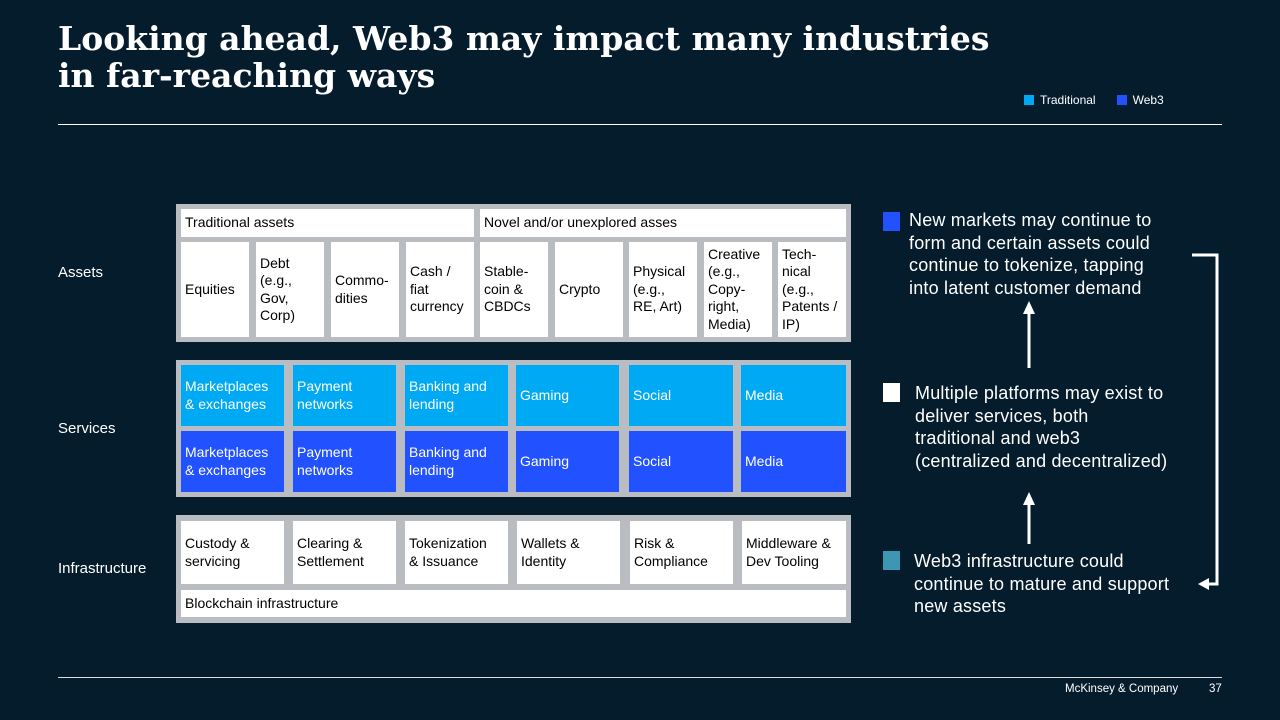  I want to click on service-traditional-cell: Gaming, so click(567, 395).